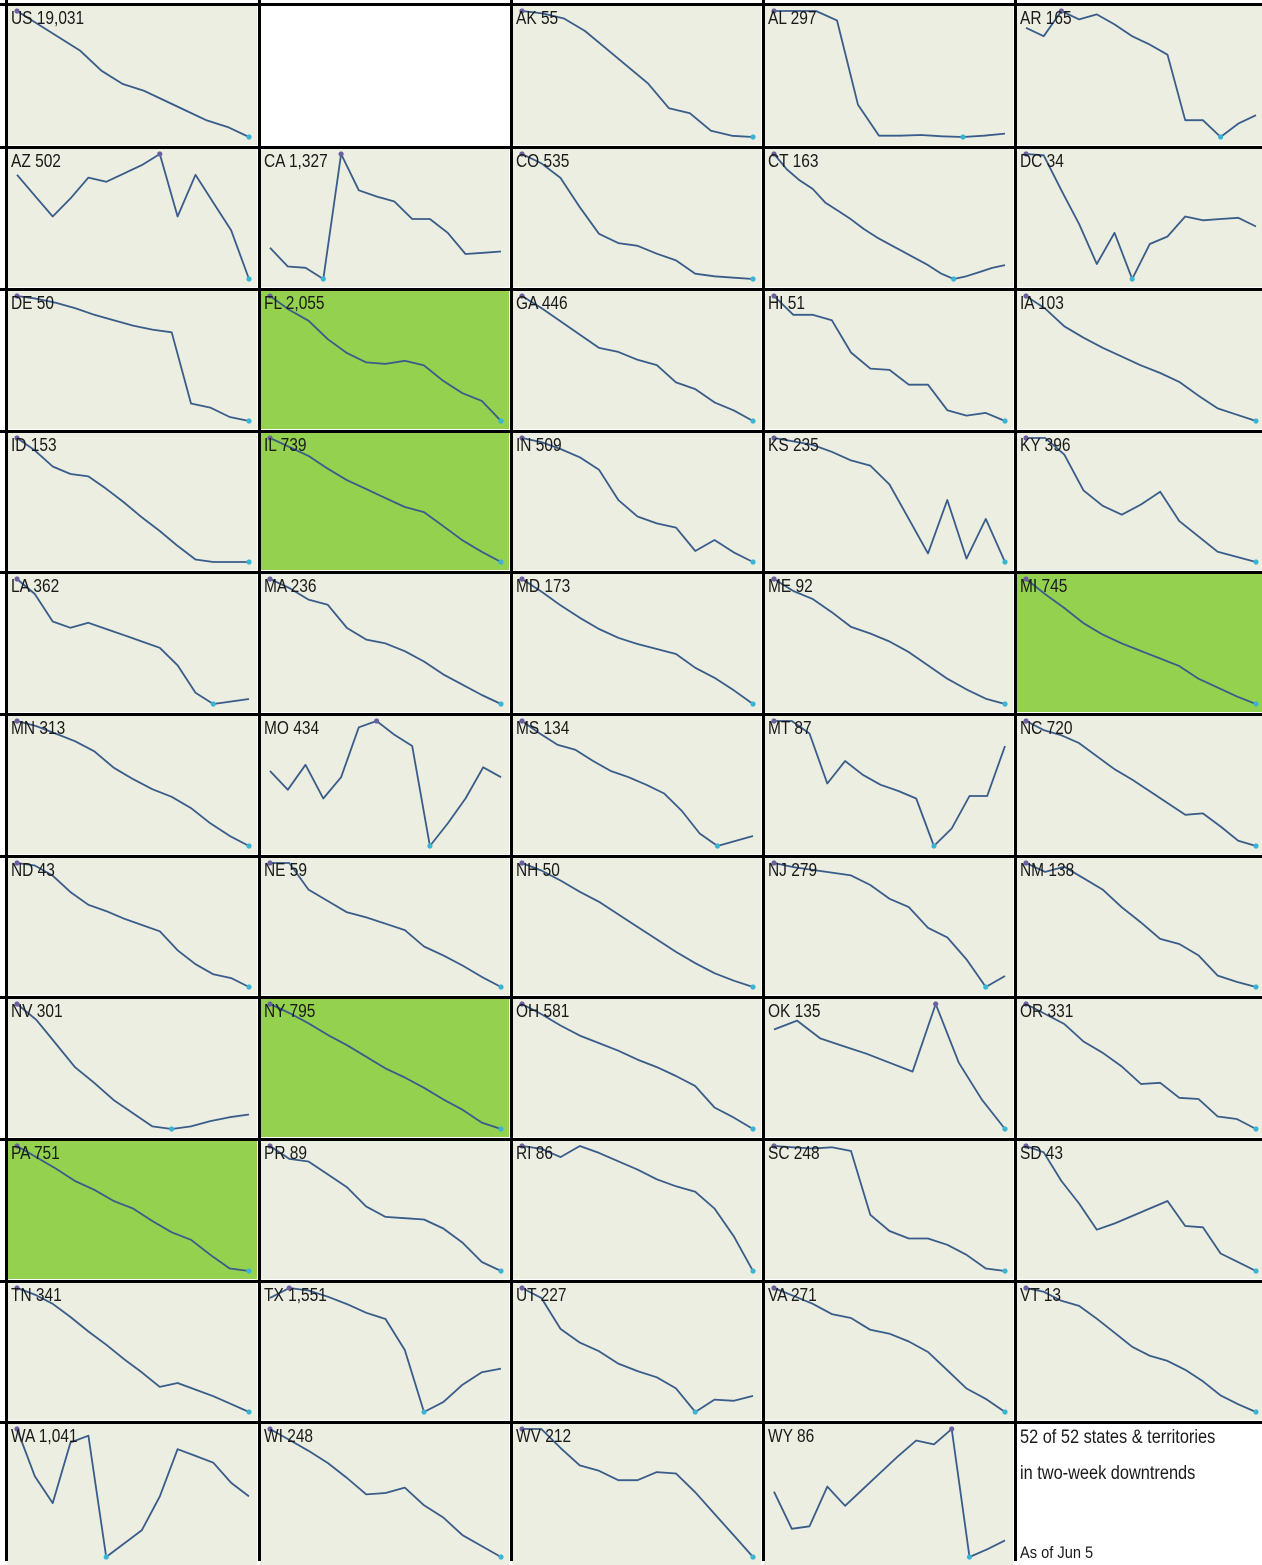  Describe the element at coordinates (1047, 870) in the screenshot. I see `panel-label-nm: NM 138` at that location.